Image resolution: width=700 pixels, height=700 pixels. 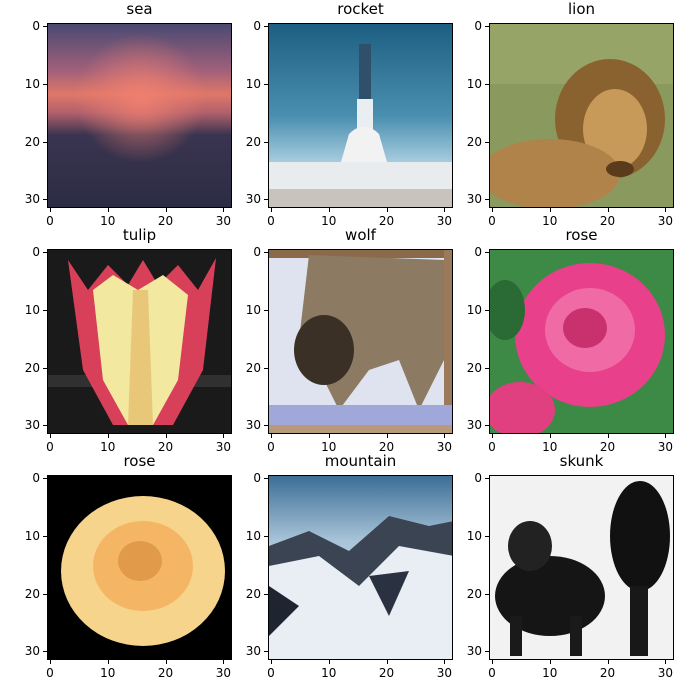 I want to click on image-lion, so click(x=581, y=115).